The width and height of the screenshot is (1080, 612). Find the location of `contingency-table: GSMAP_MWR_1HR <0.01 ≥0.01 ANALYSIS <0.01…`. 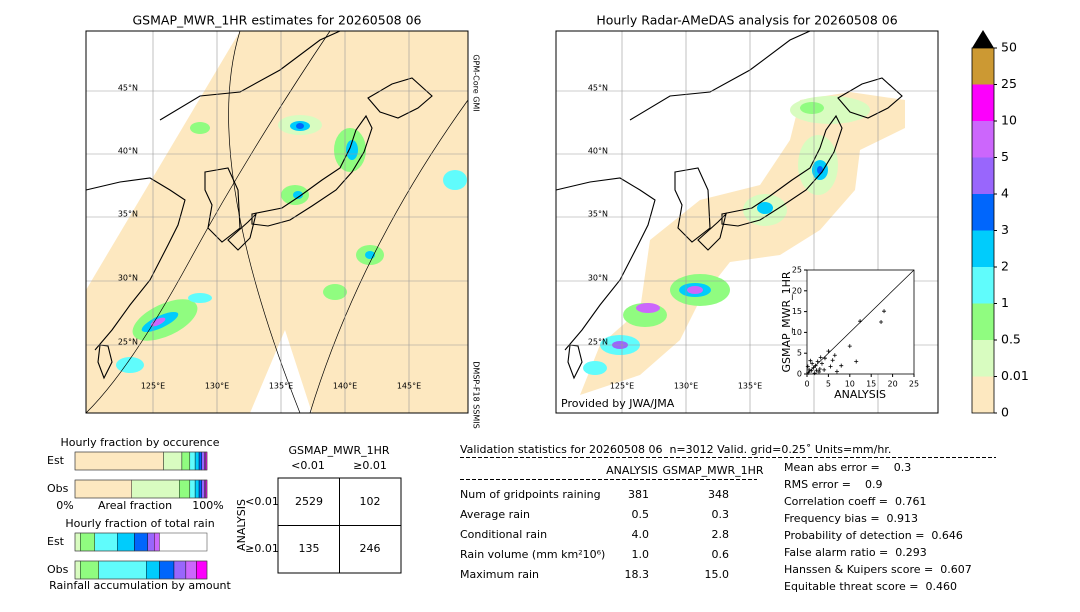

contingency-table: GSMAP_MWR_1HR <0.01 ≥0.01 ANALYSIS <0.01… is located at coordinates (318, 509).